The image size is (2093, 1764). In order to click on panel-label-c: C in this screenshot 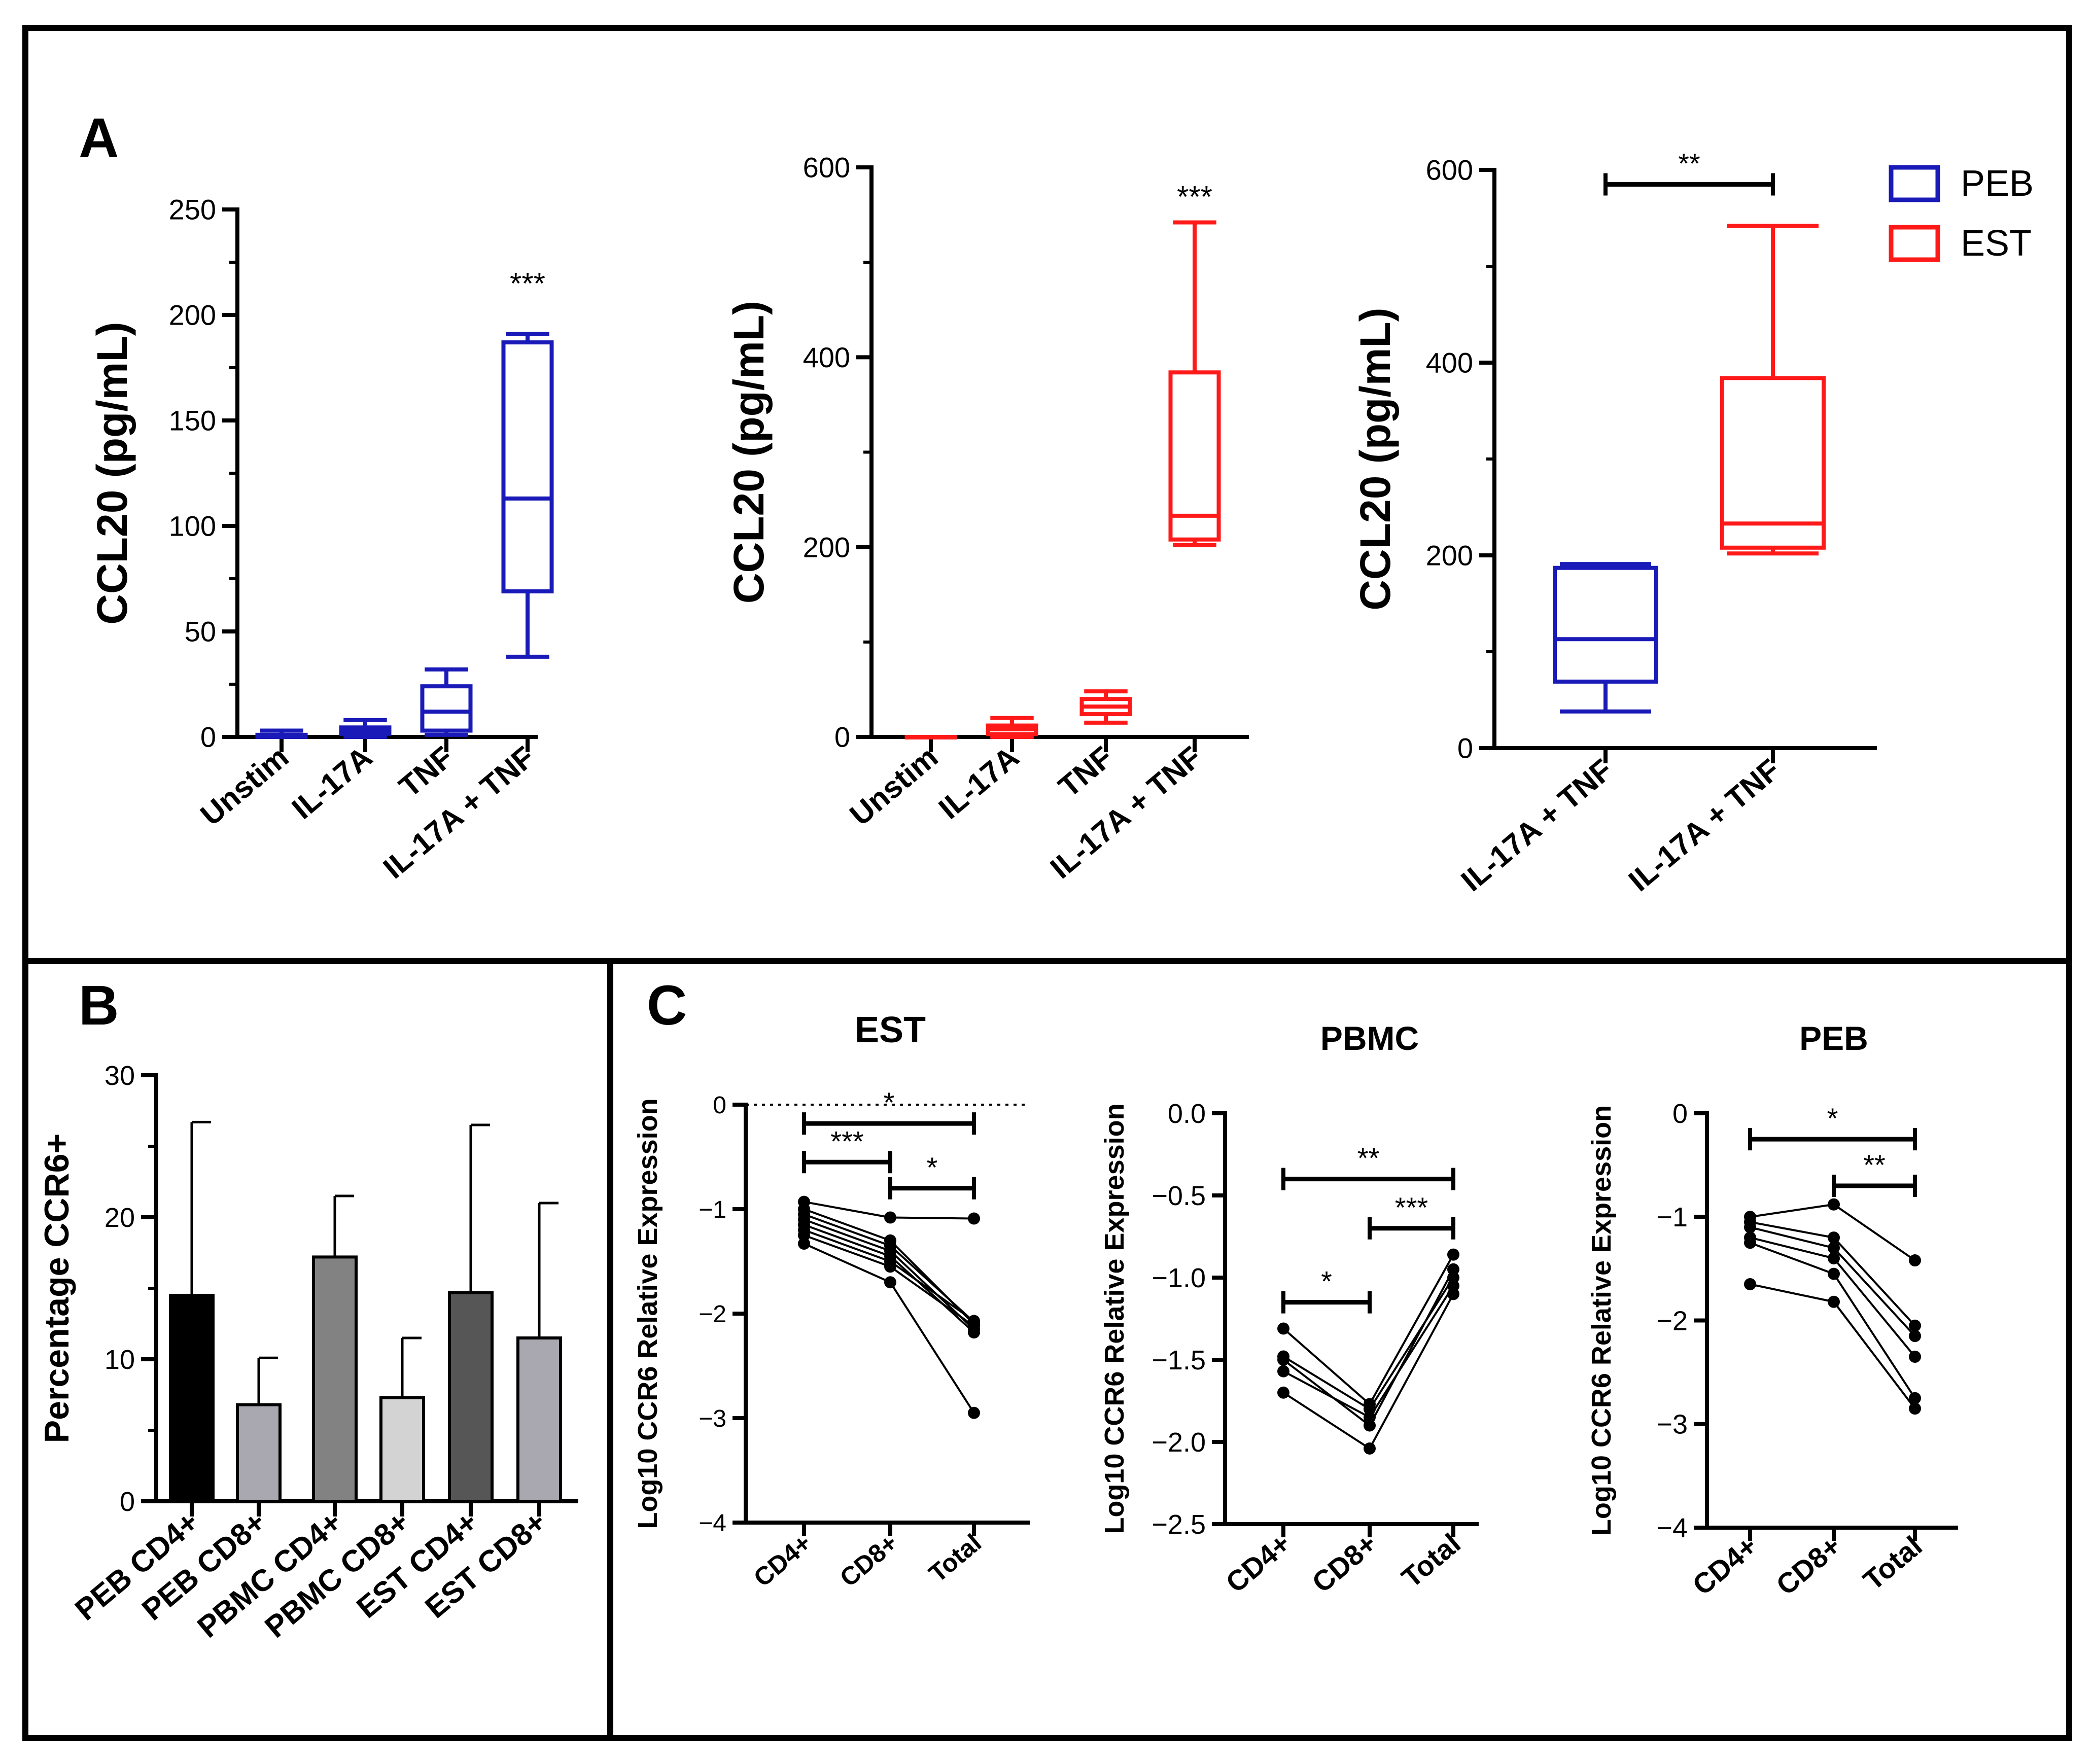, I will do `click(667, 1005)`.